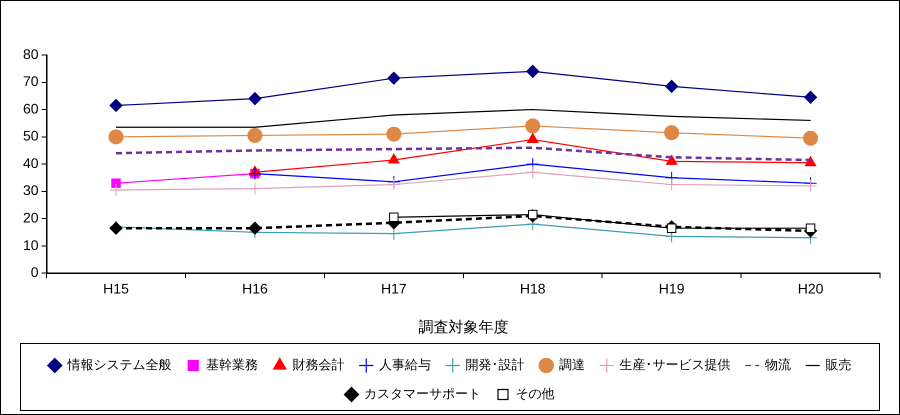 The image size is (900, 415). Describe the element at coordinates (811, 288) in the screenshot. I see `x-tick-label: H20` at that location.